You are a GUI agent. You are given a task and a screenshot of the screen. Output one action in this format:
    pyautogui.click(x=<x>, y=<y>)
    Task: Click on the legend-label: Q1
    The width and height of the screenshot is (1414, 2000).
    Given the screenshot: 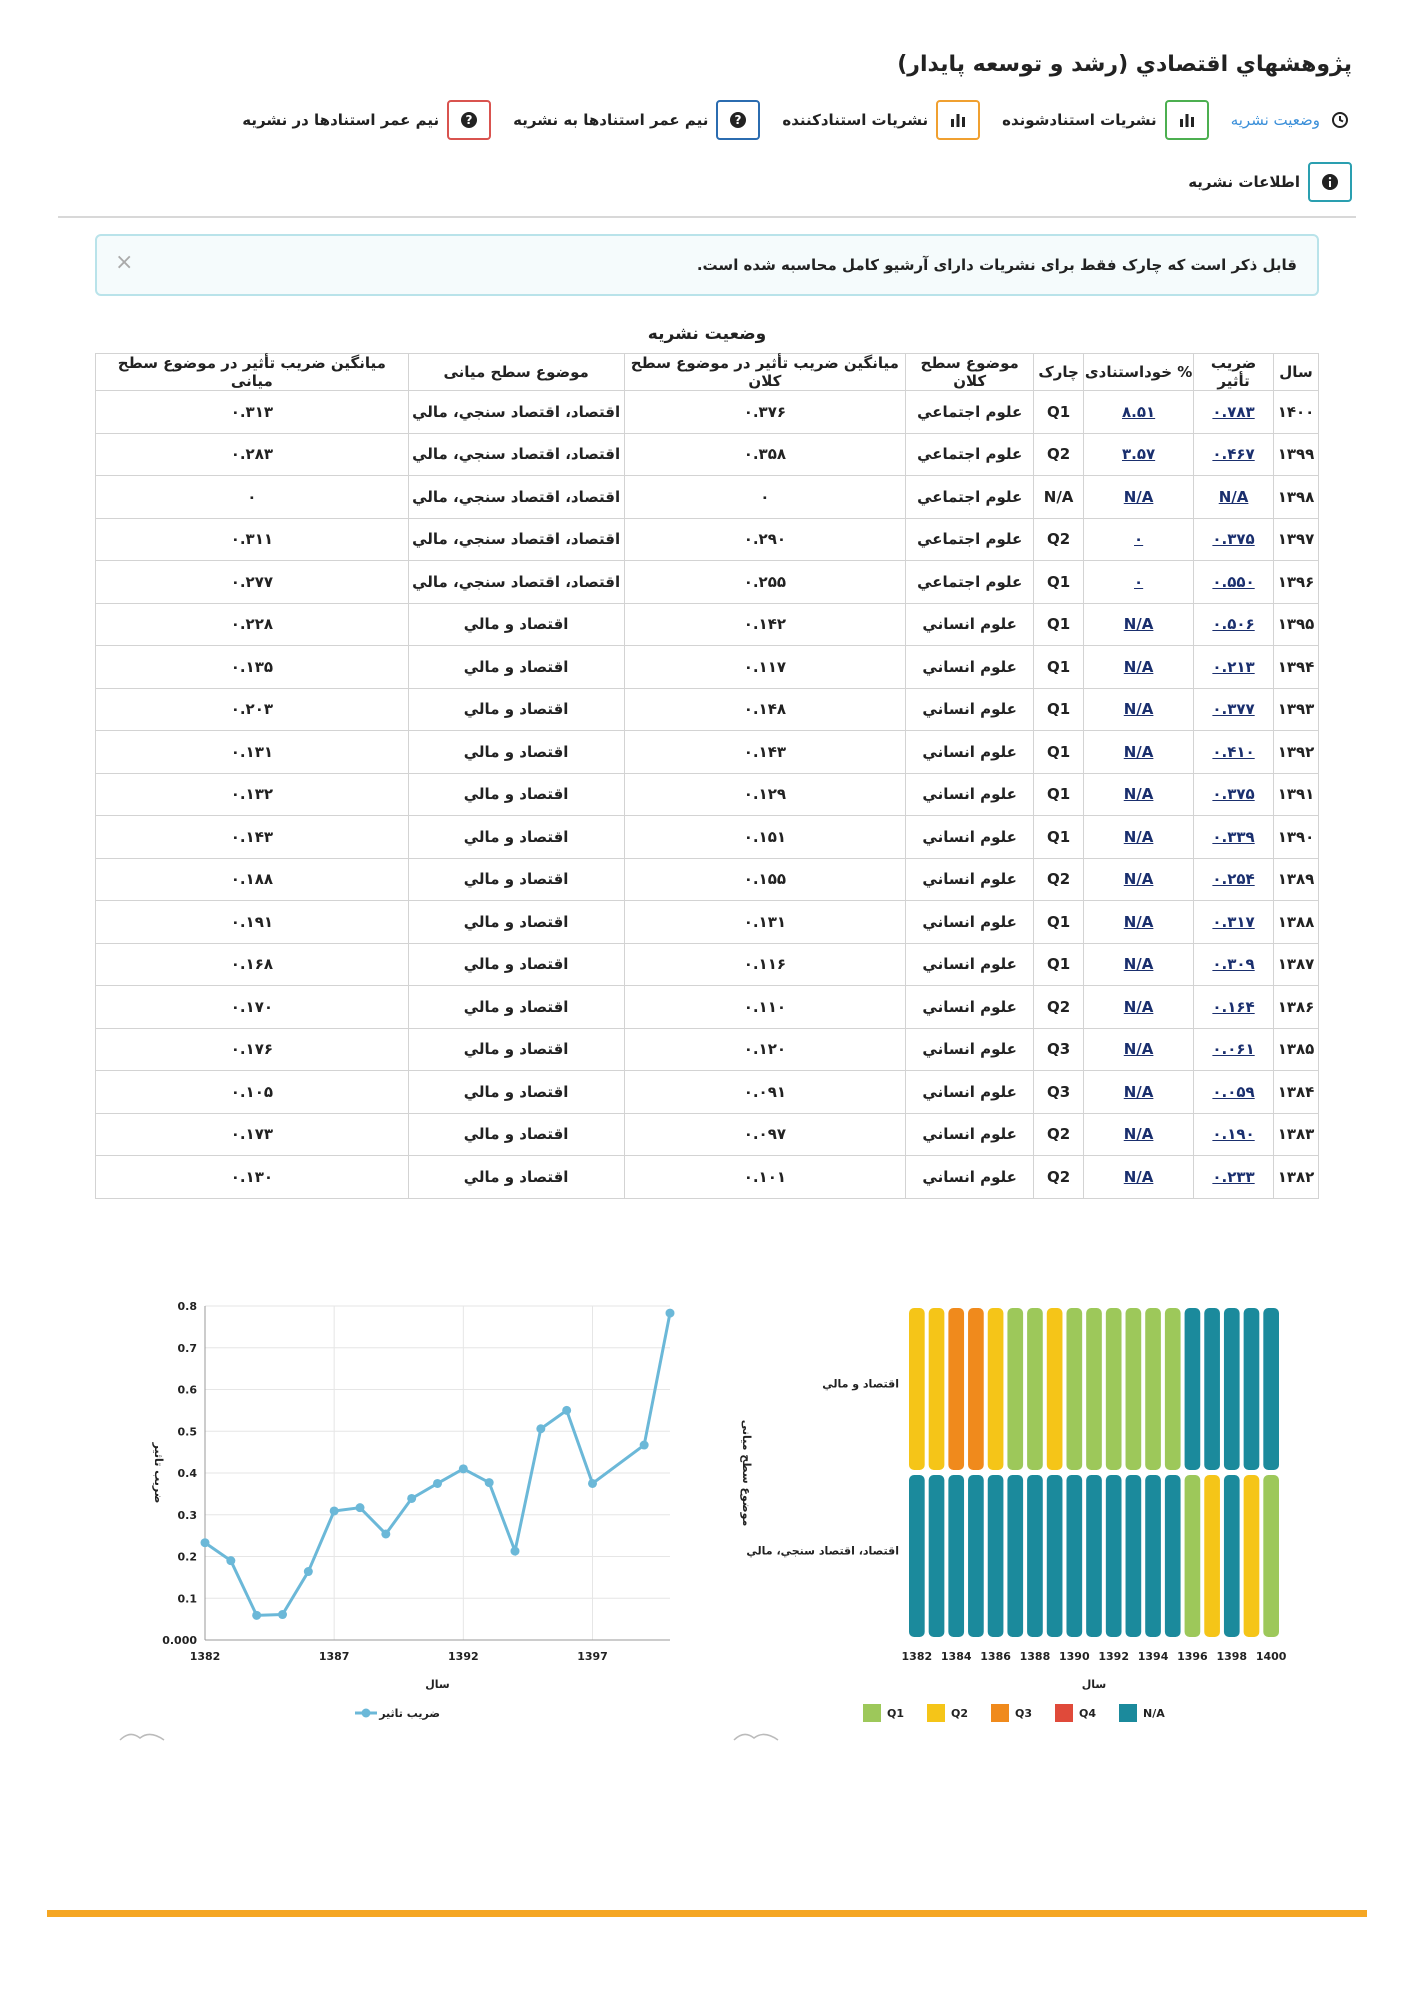 What is the action you would take?
    pyautogui.click(x=895, y=1713)
    